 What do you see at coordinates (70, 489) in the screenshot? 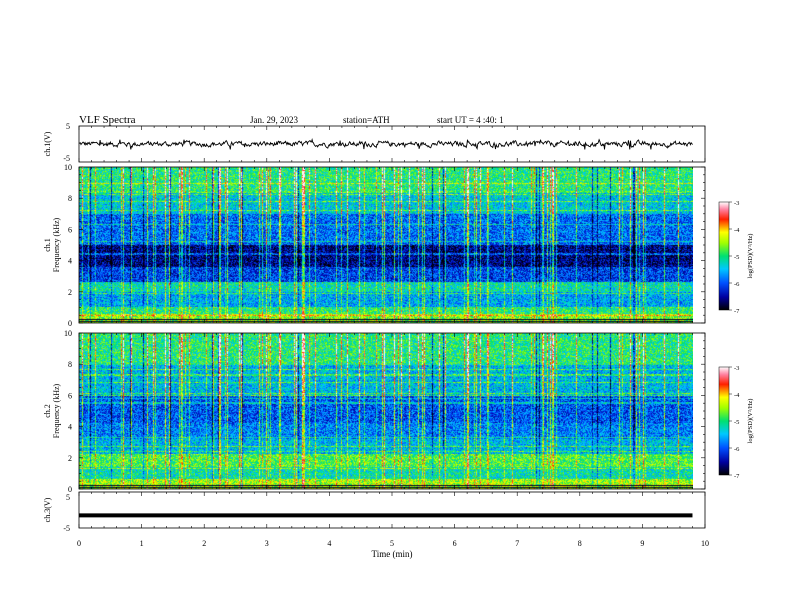
I see `ch2-ytick-0: 0` at bounding box center [70, 489].